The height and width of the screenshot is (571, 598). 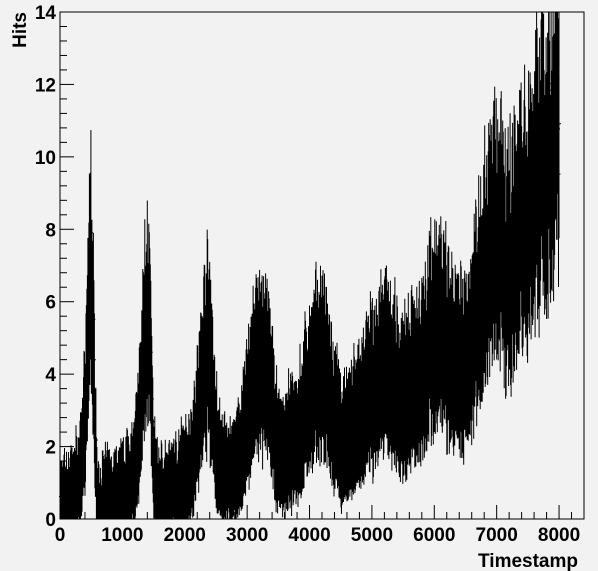 What do you see at coordinates (247, 535) in the screenshot?
I see `x-tick-label: 3000` at bounding box center [247, 535].